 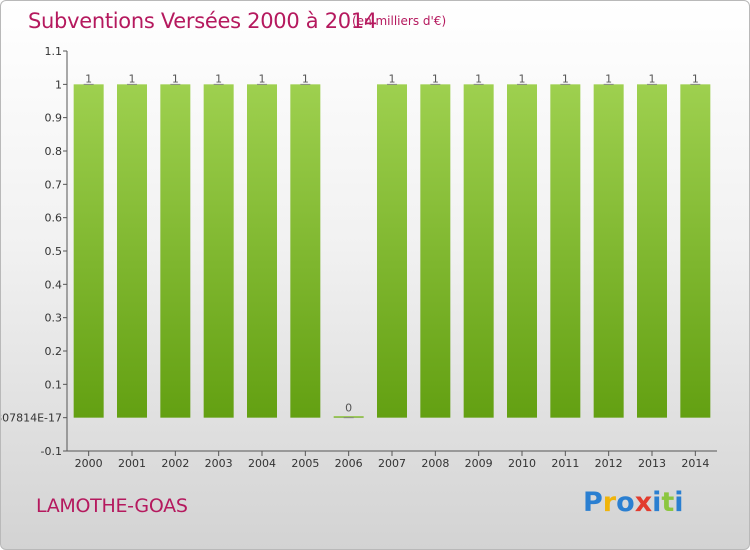 I want to click on y-tick-label: 0.1, so click(x=54, y=384).